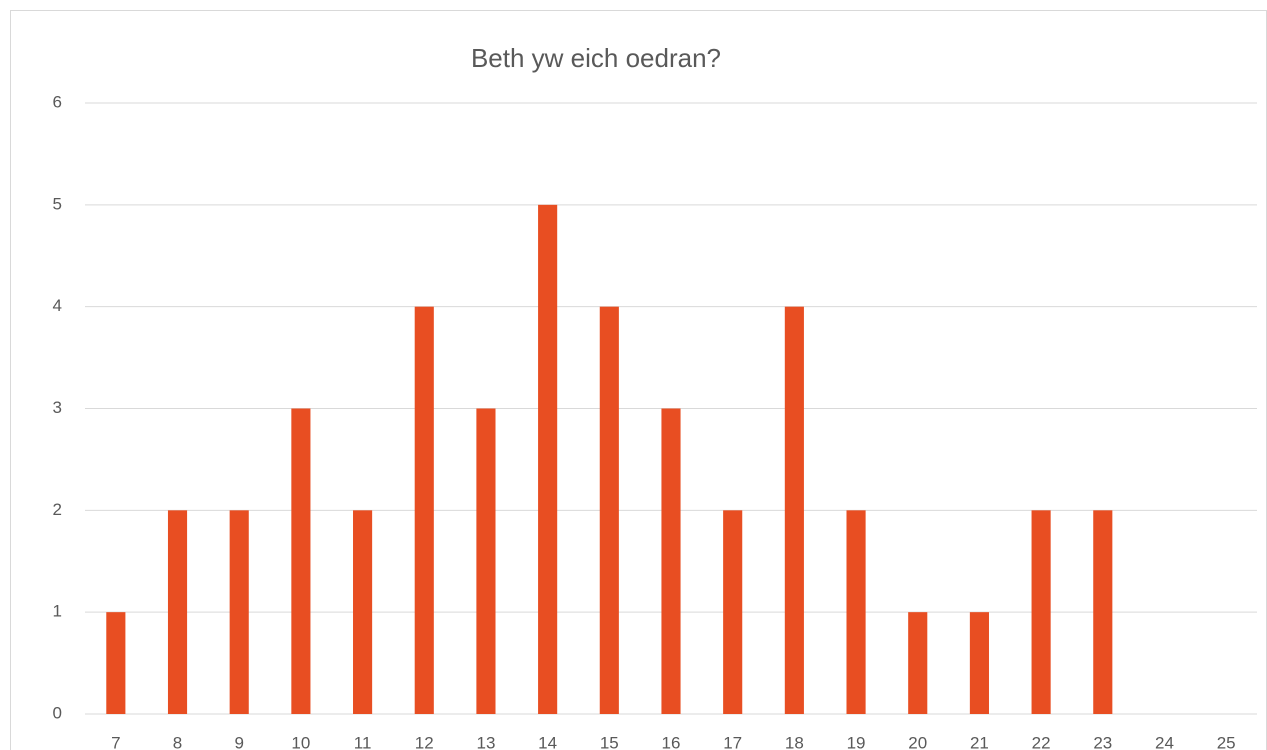 The width and height of the screenshot is (1267, 750). I want to click on x-tick-label: 17, so click(732, 741).